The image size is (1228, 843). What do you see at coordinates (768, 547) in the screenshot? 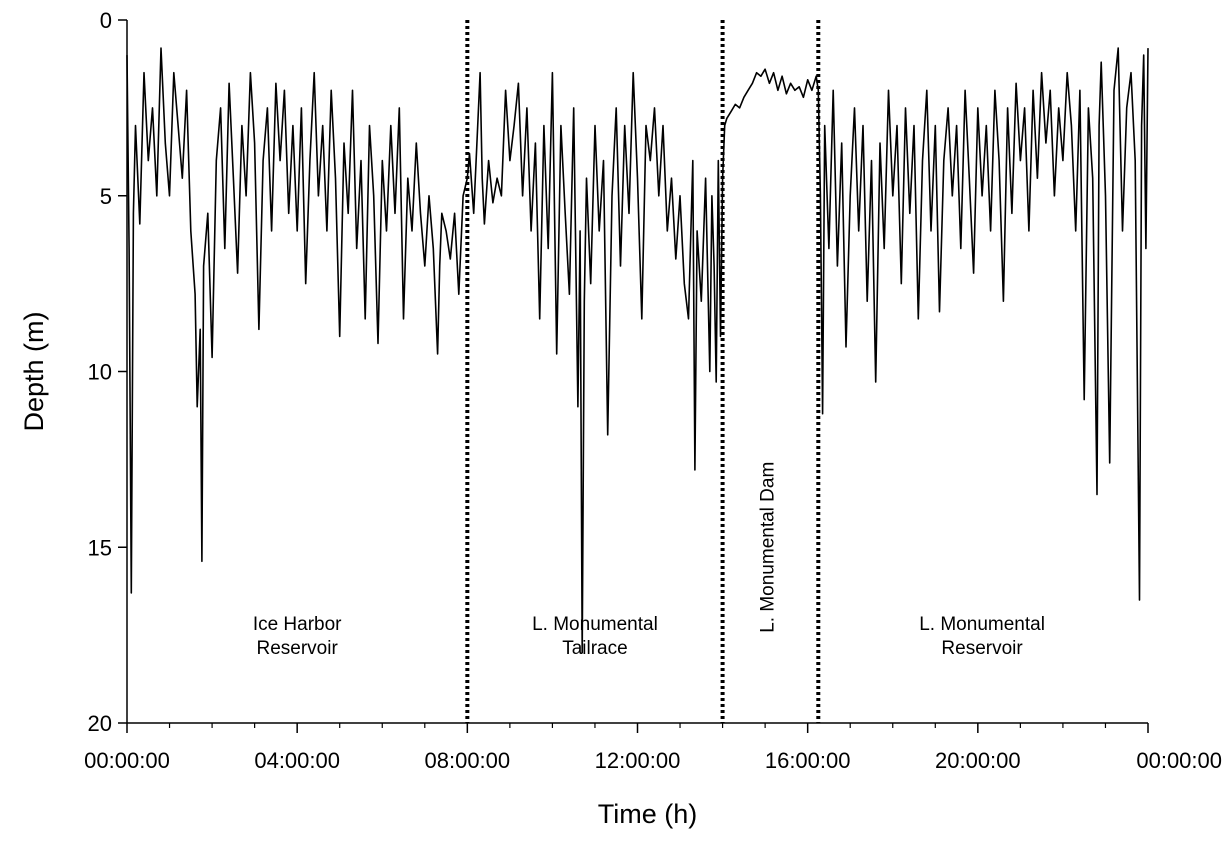
I see `region-label-2: L. Monumental Dam` at bounding box center [768, 547].